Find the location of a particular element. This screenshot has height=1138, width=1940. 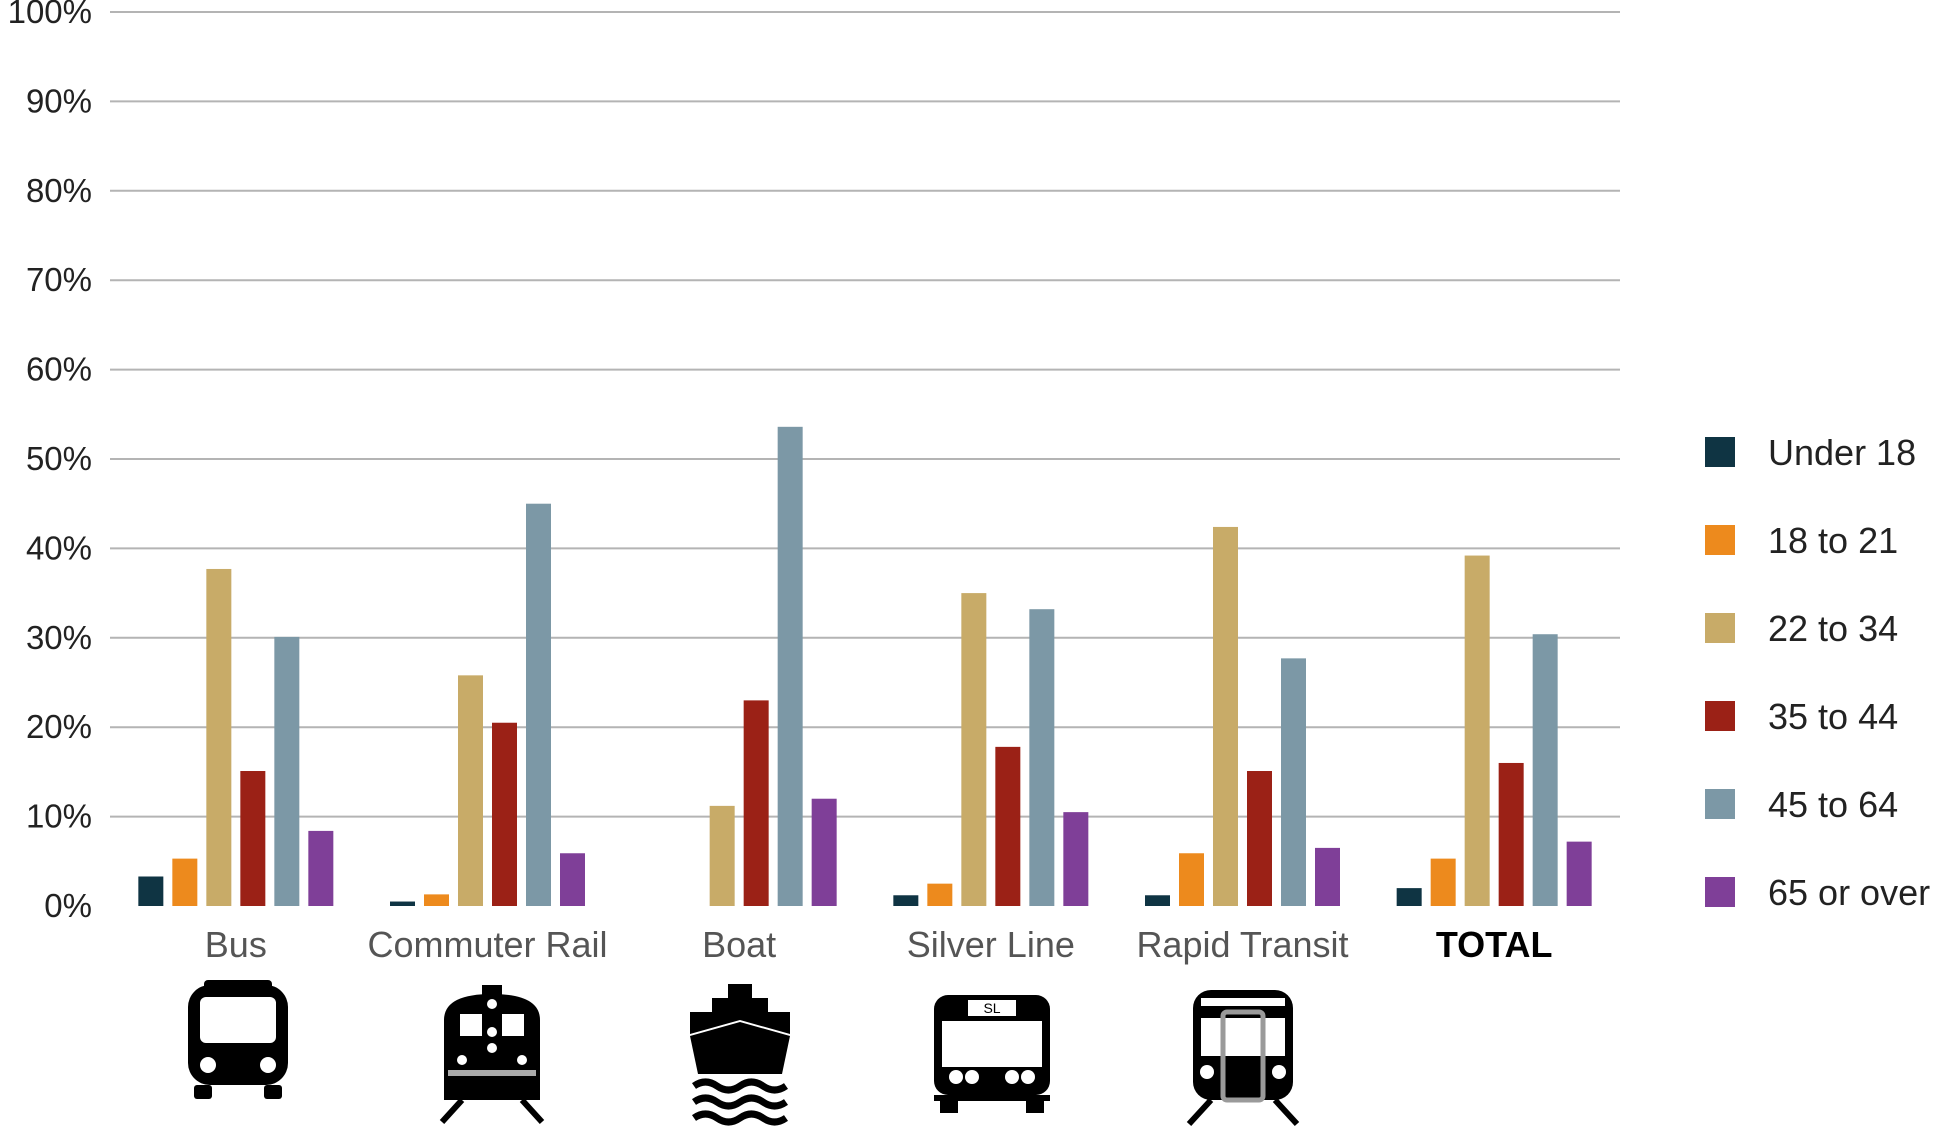

y-tick-label: 30% is located at coordinates (59, 637).